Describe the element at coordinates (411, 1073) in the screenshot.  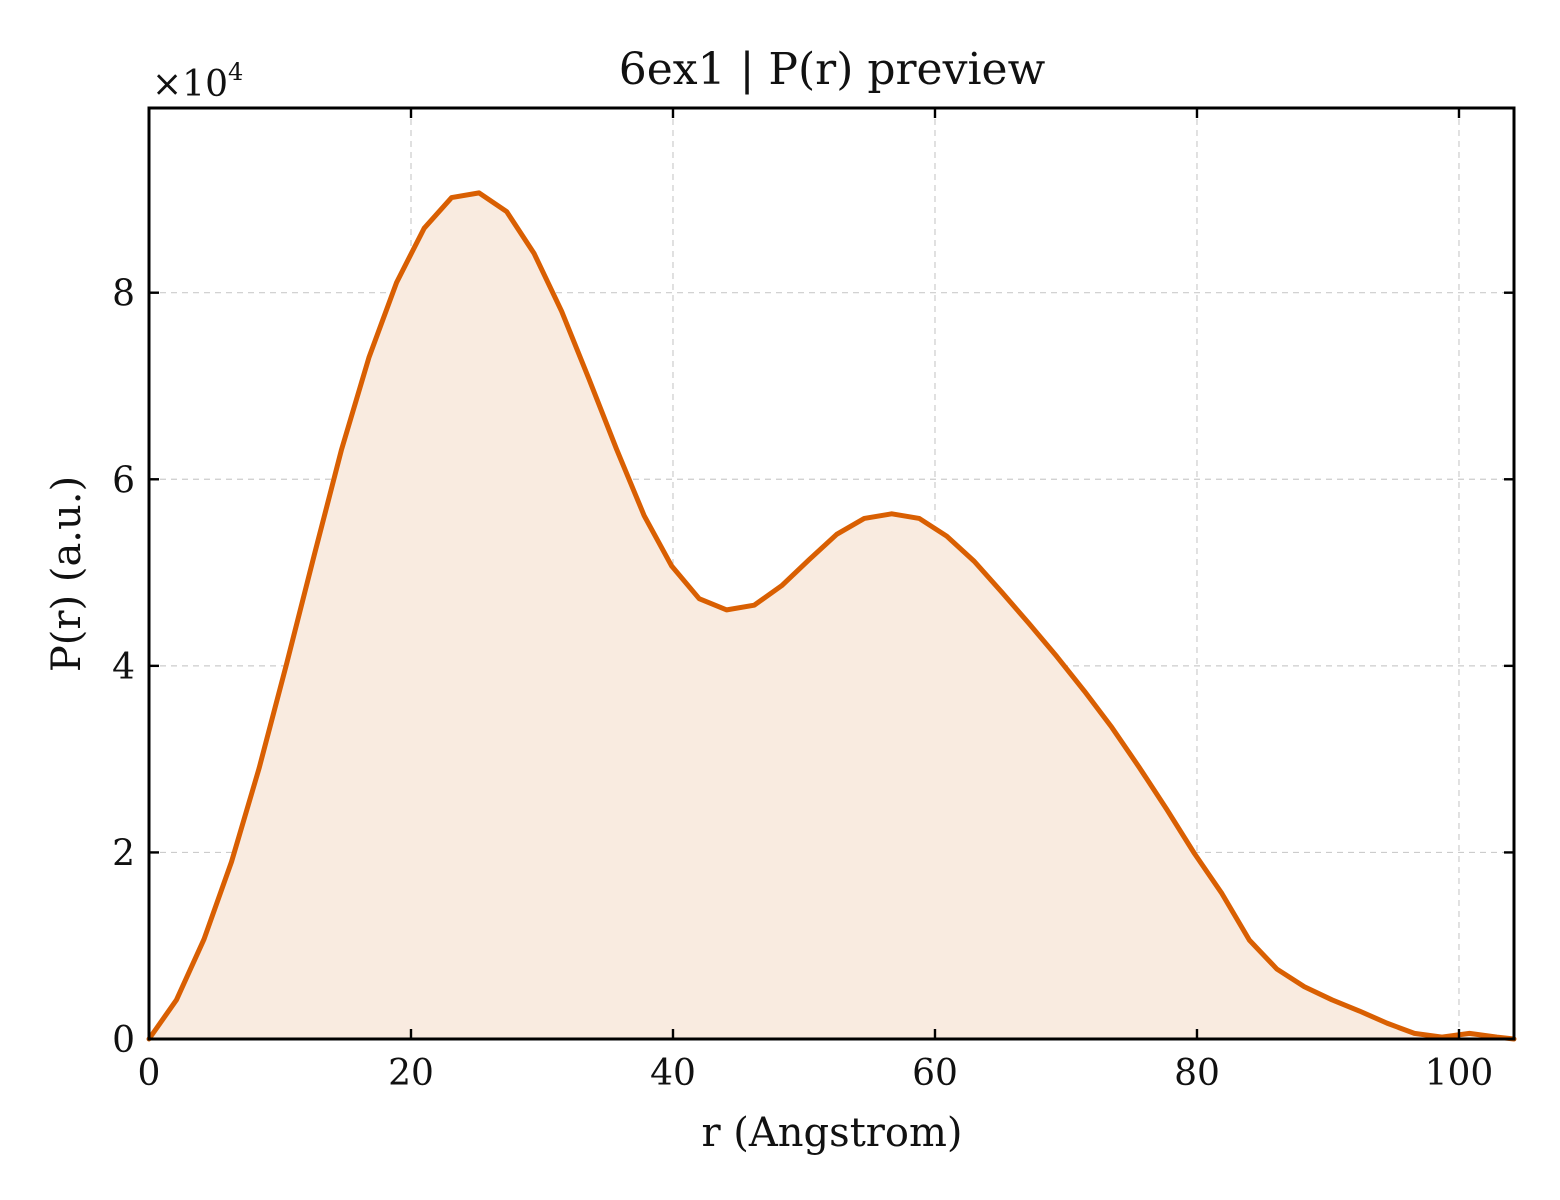
I see `x-tick-label: 20` at that location.